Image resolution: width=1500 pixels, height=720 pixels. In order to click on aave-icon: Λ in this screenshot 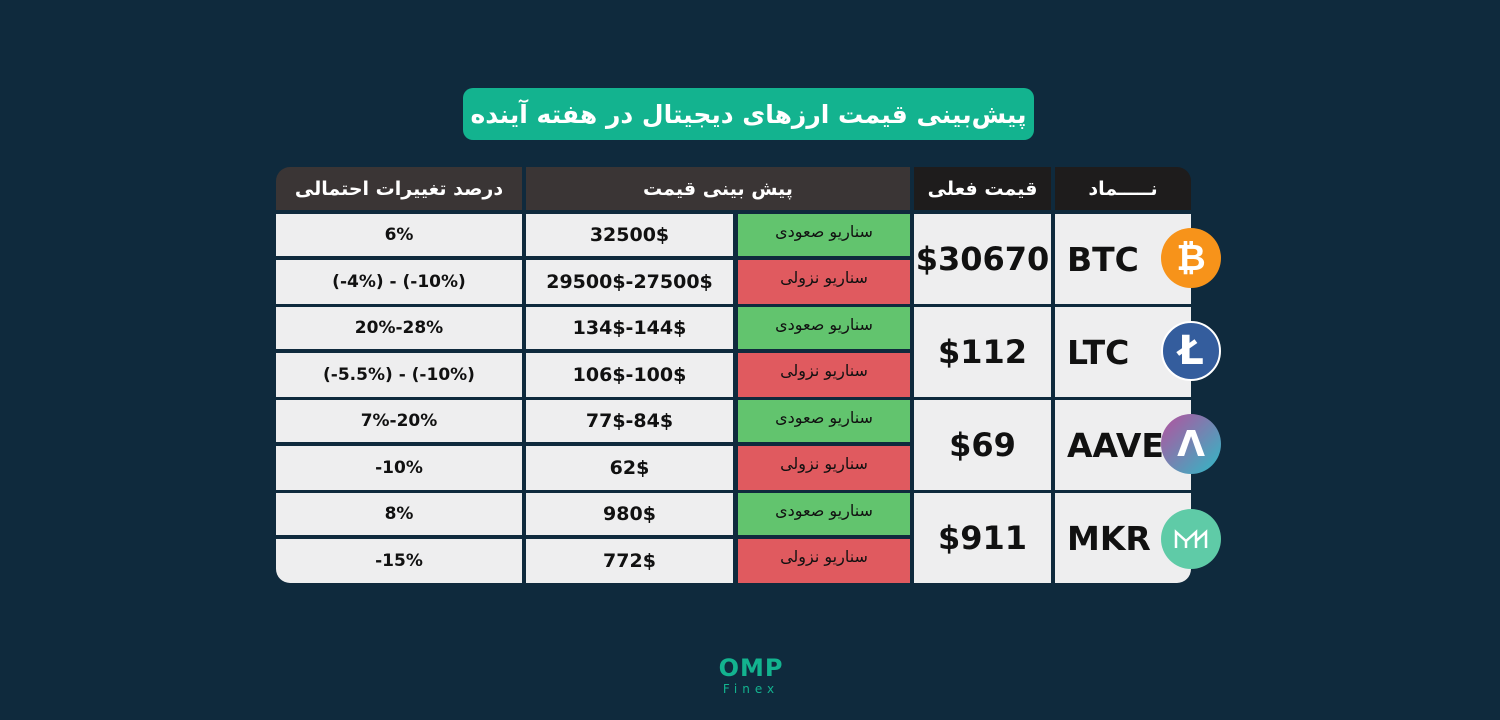, I will do `click(1191, 444)`.